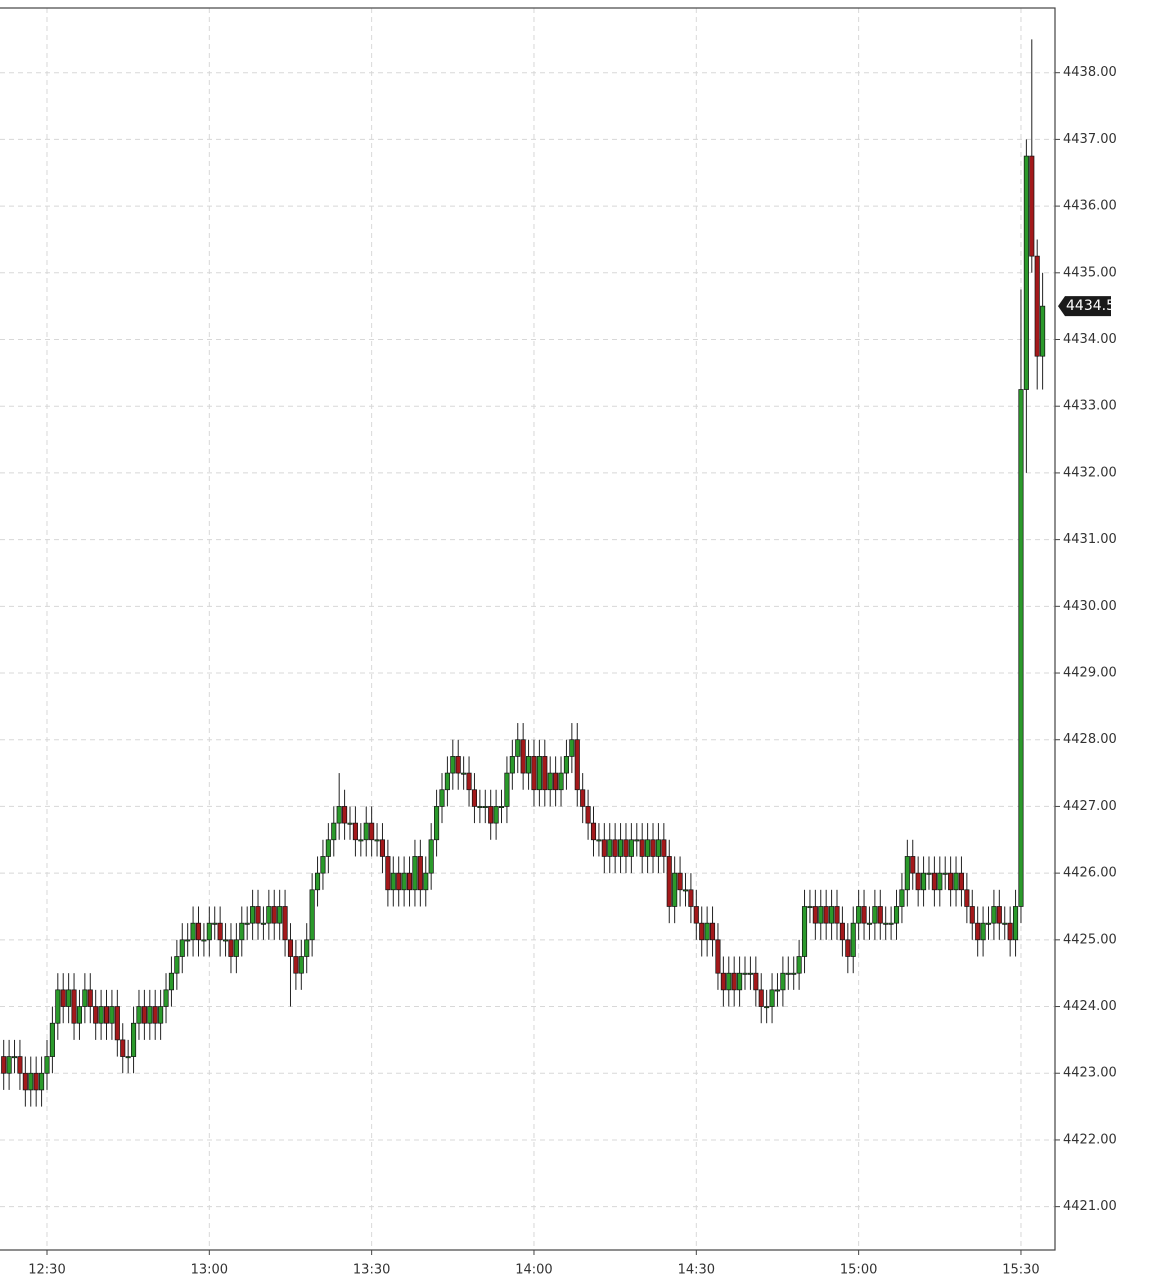 The width and height of the screenshot is (1149, 1280). Describe the element at coordinates (533, 1270) in the screenshot. I see `x-tick-label: 14:00` at that location.